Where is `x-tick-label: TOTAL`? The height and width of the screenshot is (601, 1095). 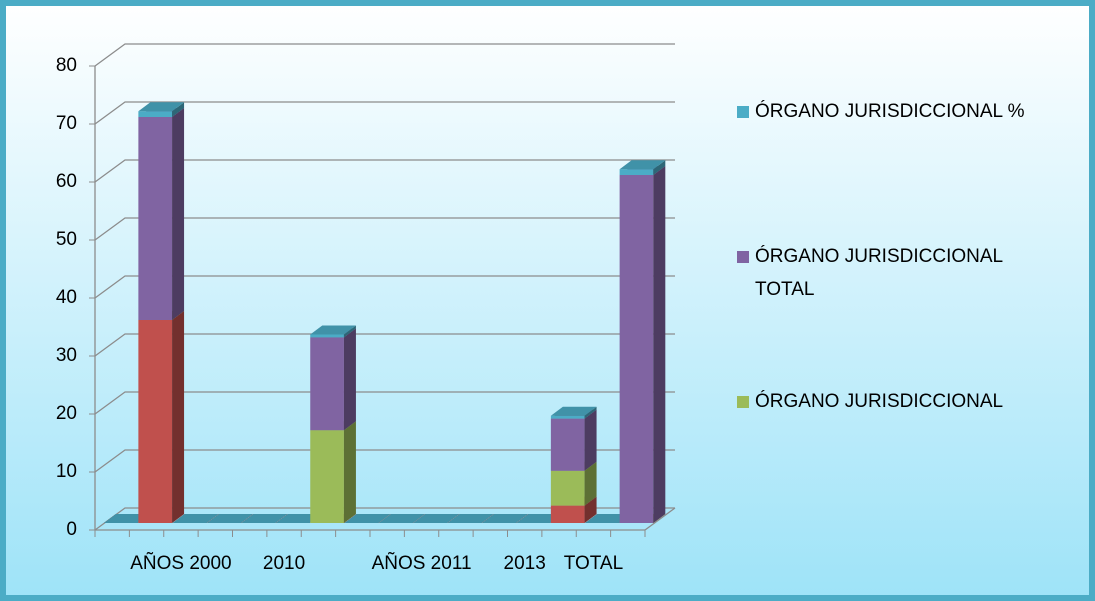 x-tick-label: TOTAL is located at coordinates (593, 563).